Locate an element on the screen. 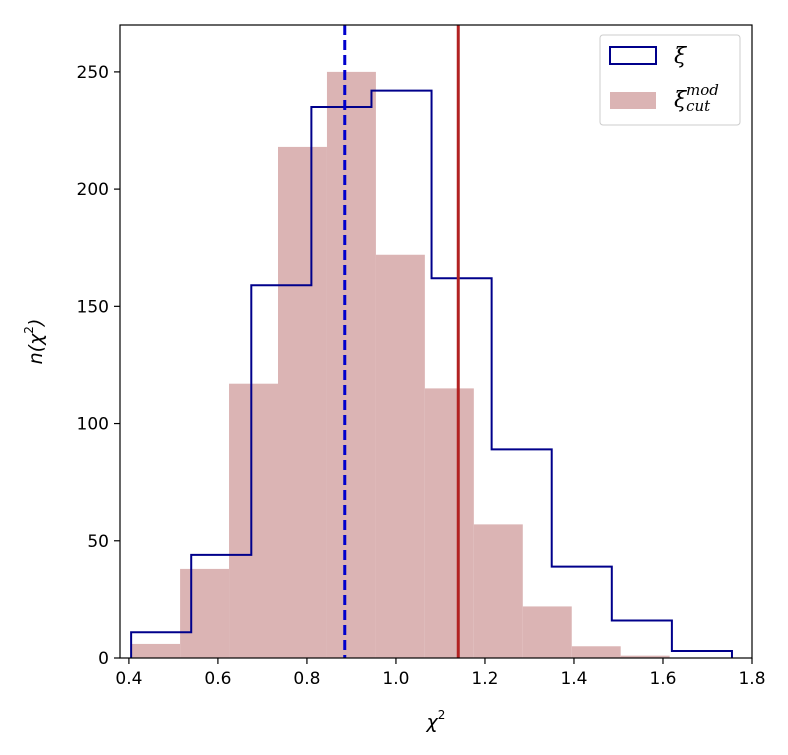 The height and width of the screenshot is (755, 788). vertical-lines-layer is located at coordinates (401, 341).